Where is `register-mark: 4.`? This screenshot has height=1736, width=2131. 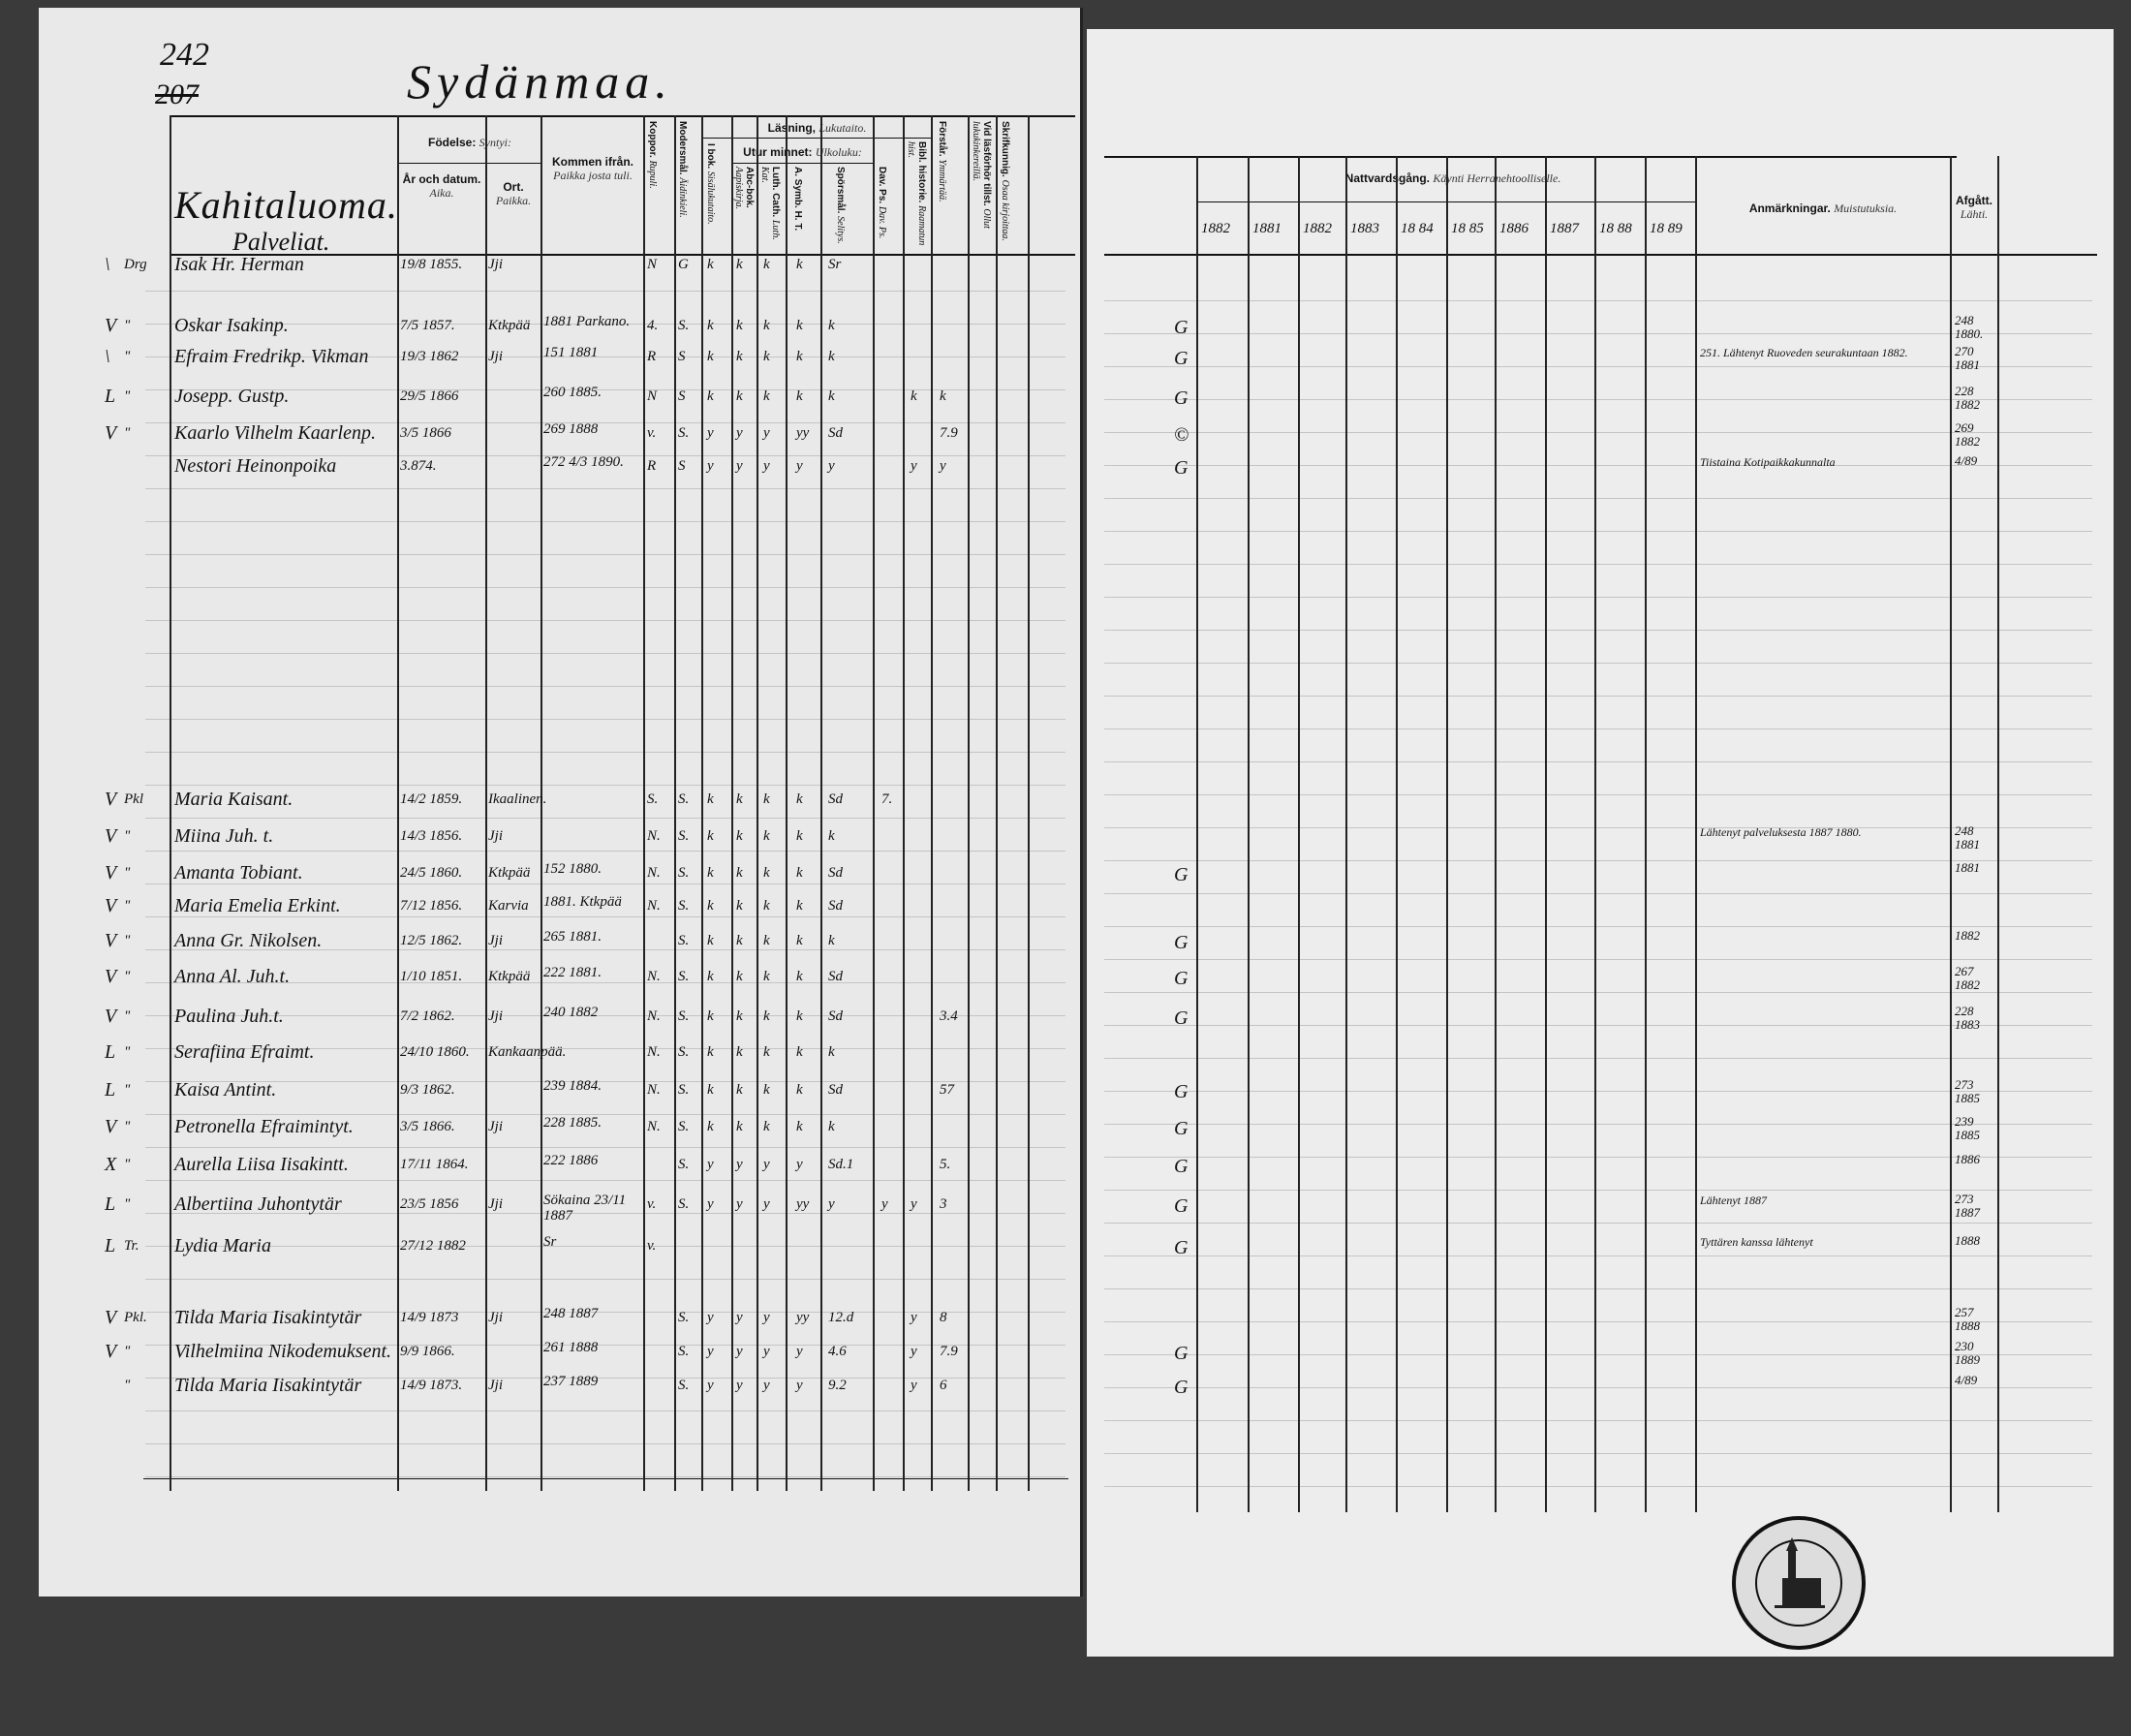 register-mark: 4. is located at coordinates (653, 325).